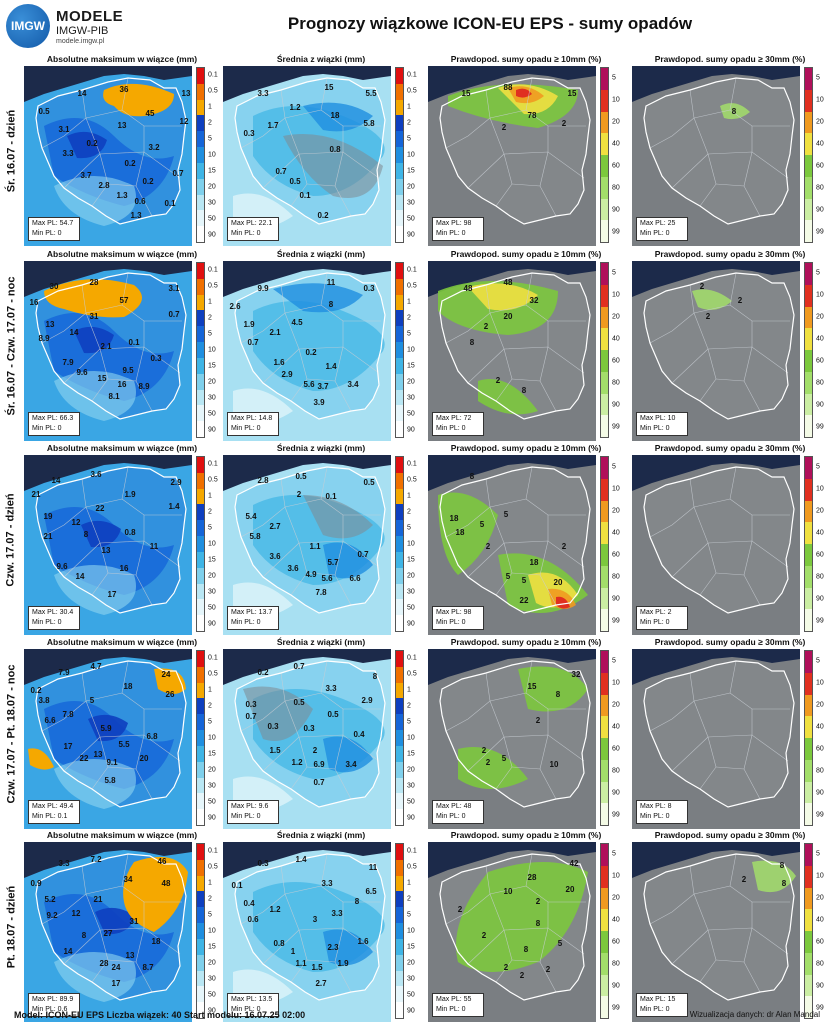 Image resolution: width=836 pixels, height=1024 pixels. What do you see at coordinates (576, 674) in the screenshot?
I see `map-value-label: 32` at bounding box center [576, 674].